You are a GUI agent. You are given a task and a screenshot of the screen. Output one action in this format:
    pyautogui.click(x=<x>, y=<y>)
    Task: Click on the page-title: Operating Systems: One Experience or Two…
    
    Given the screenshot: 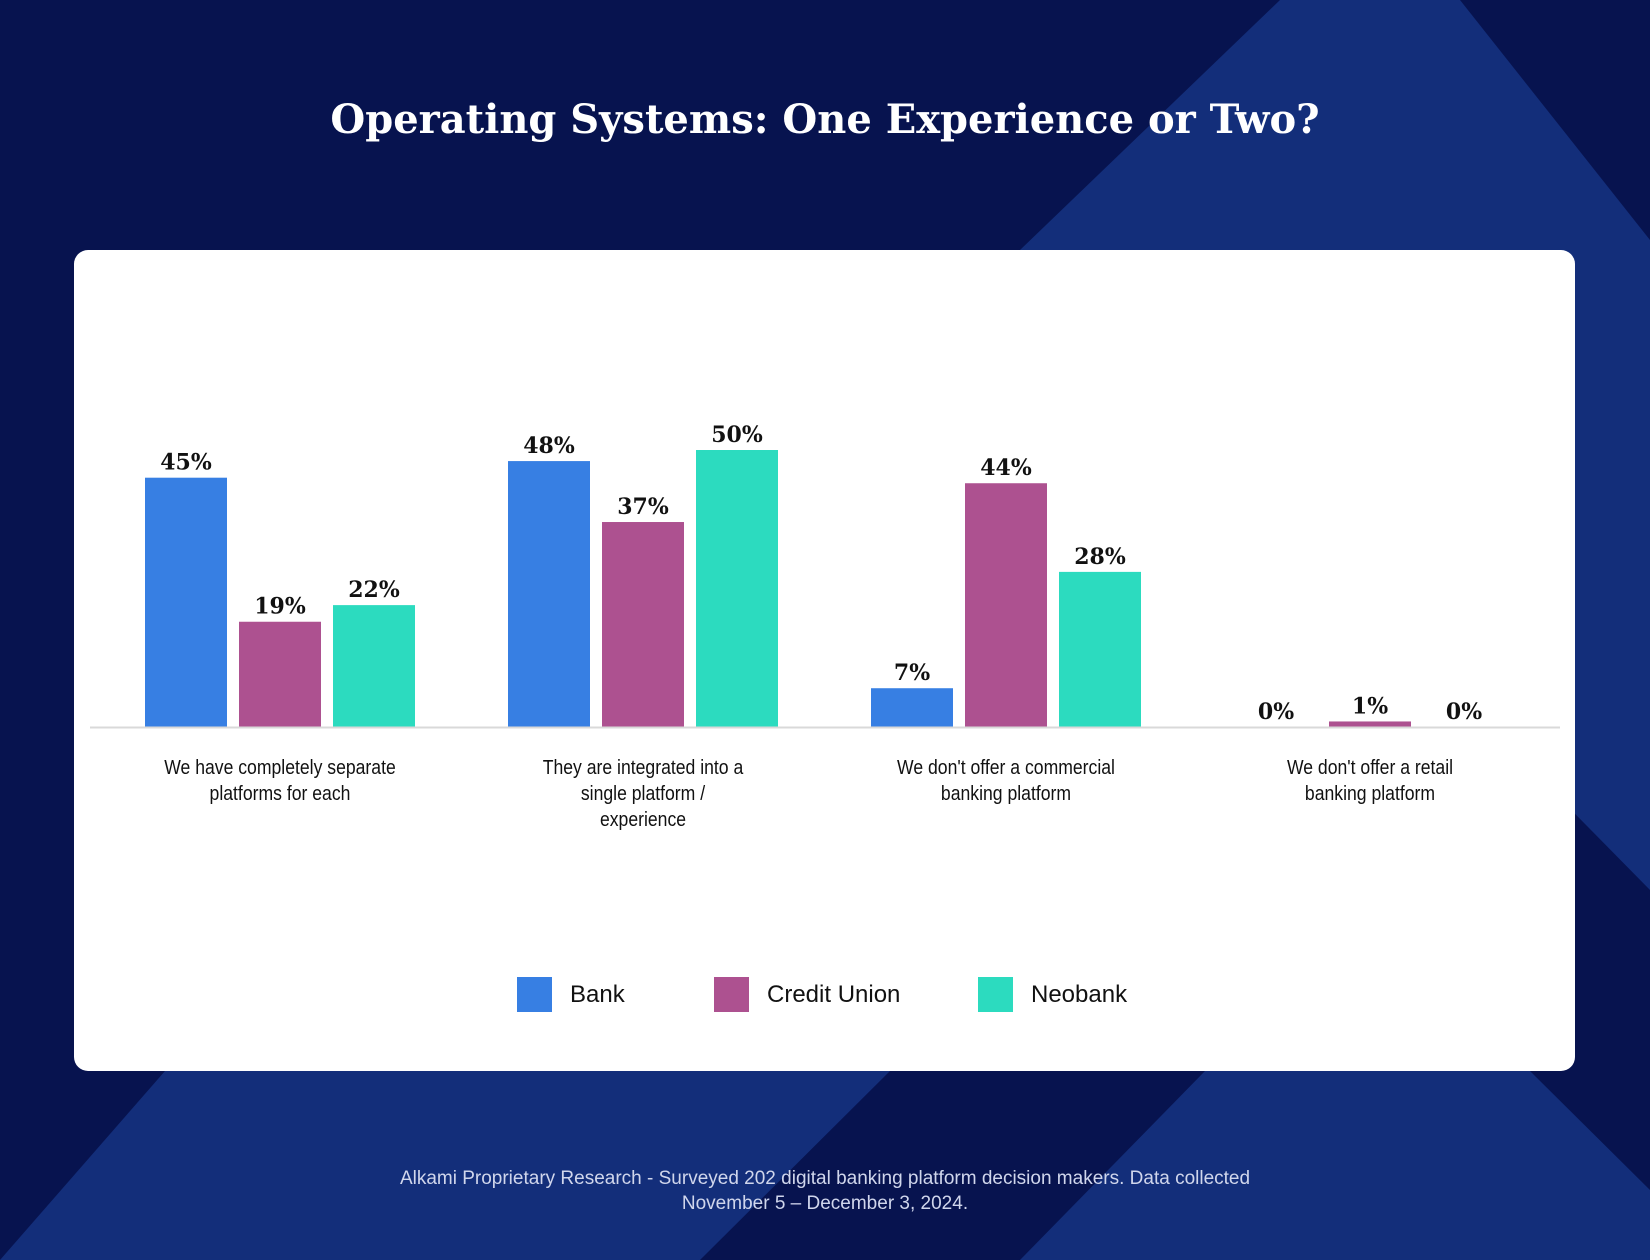 What is the action you would take?
    pyautogui.click(x=825, y=119)
    